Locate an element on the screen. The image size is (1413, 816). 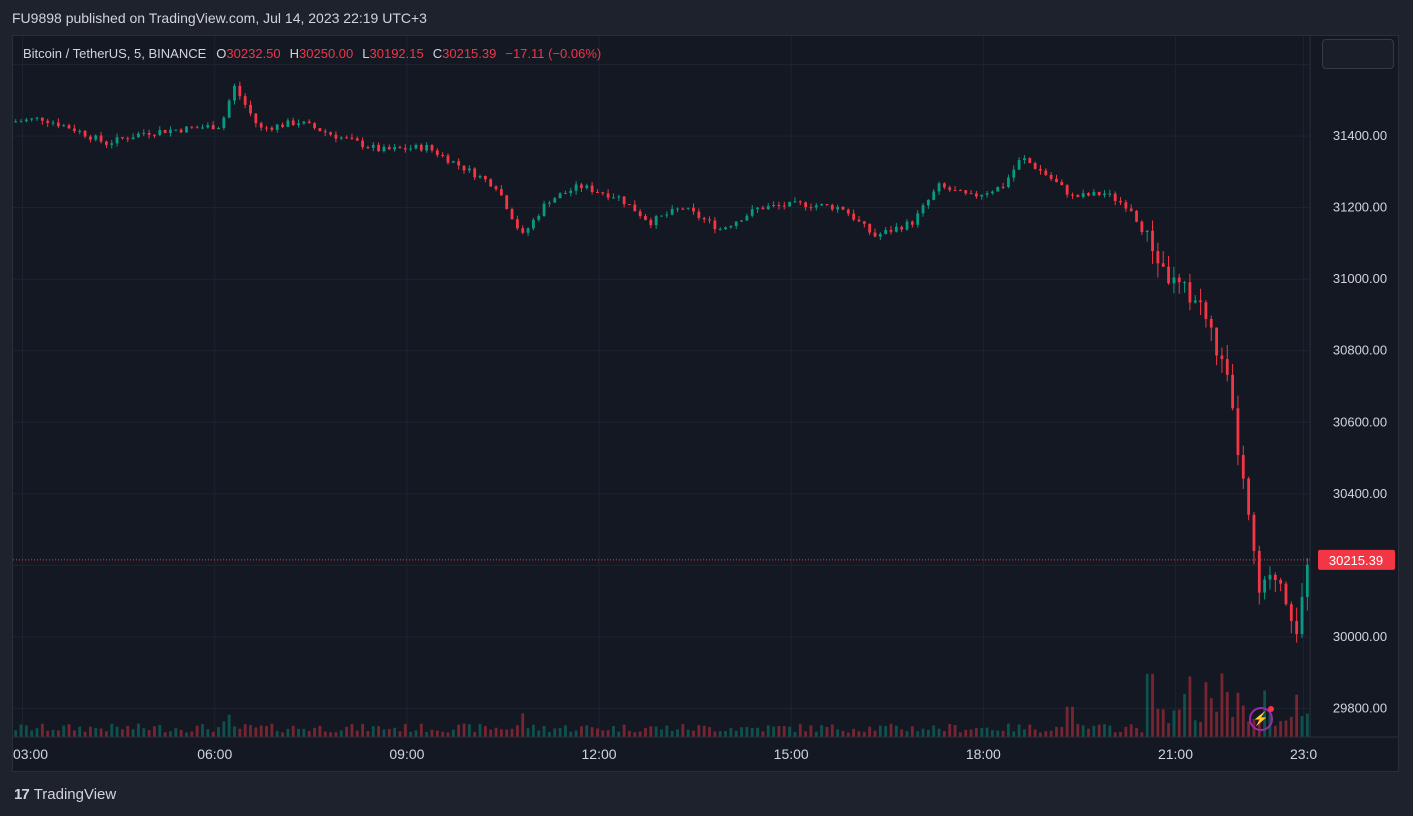
lightning-bolt-icon: ⚡ is located at coordinates (1261, 718).